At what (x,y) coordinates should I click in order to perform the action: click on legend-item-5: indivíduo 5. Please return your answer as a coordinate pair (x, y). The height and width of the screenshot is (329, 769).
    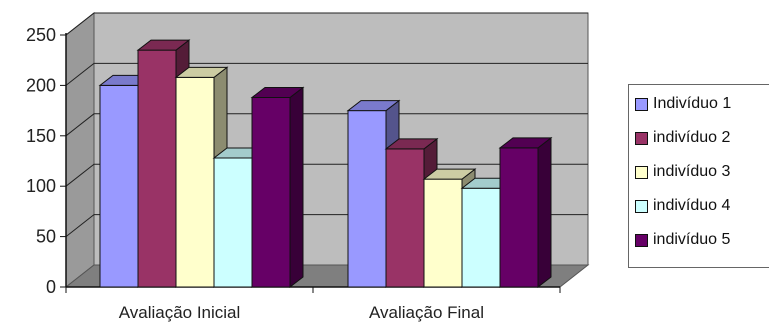
    Looking at the image, I should click on (682, 240).